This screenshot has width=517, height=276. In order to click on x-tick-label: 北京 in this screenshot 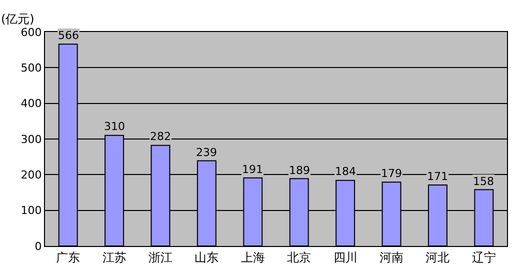, I will do `click(299, 257)`.